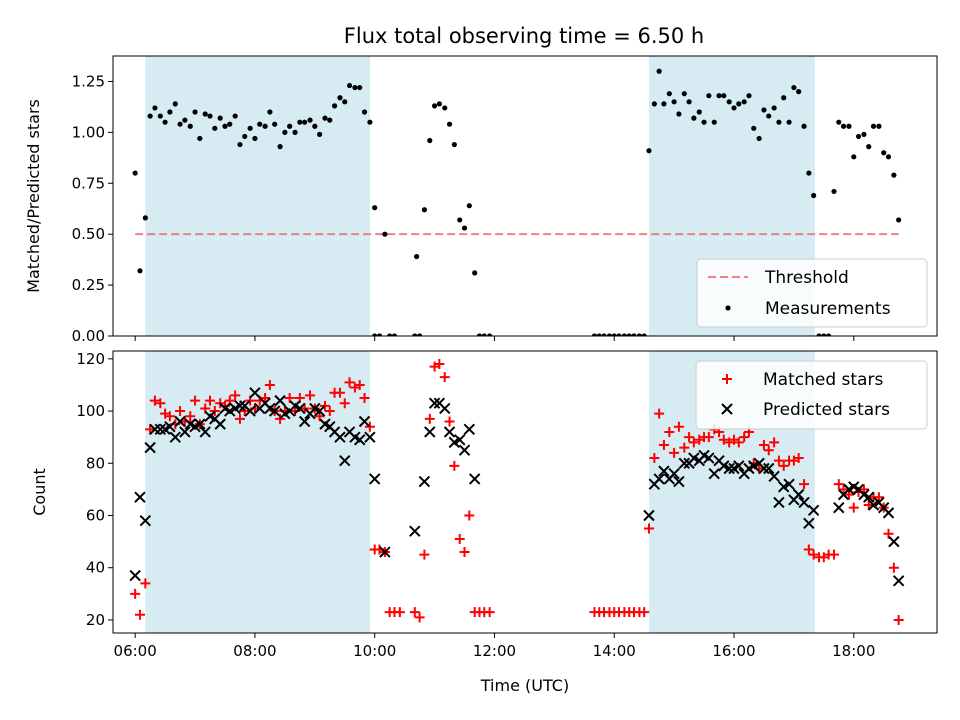 The width and height of the screenshot is (960, 720). Describe the element at coordinates (614, 651) in the screenshot. I see `x-tick-label: 14:00` at that location.